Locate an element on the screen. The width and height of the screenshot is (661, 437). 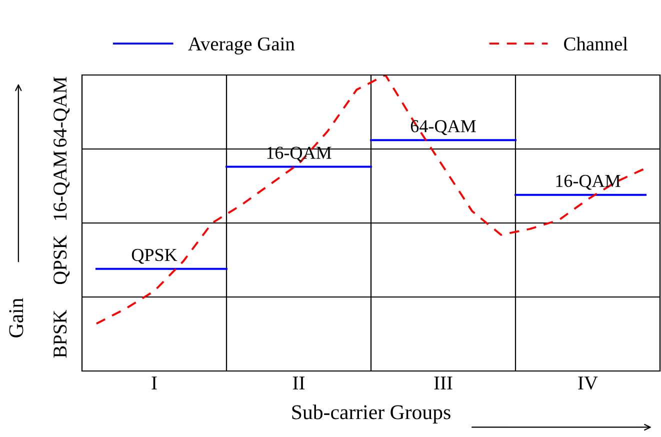
text: 16-QAM is located at coordinates (62, 185).